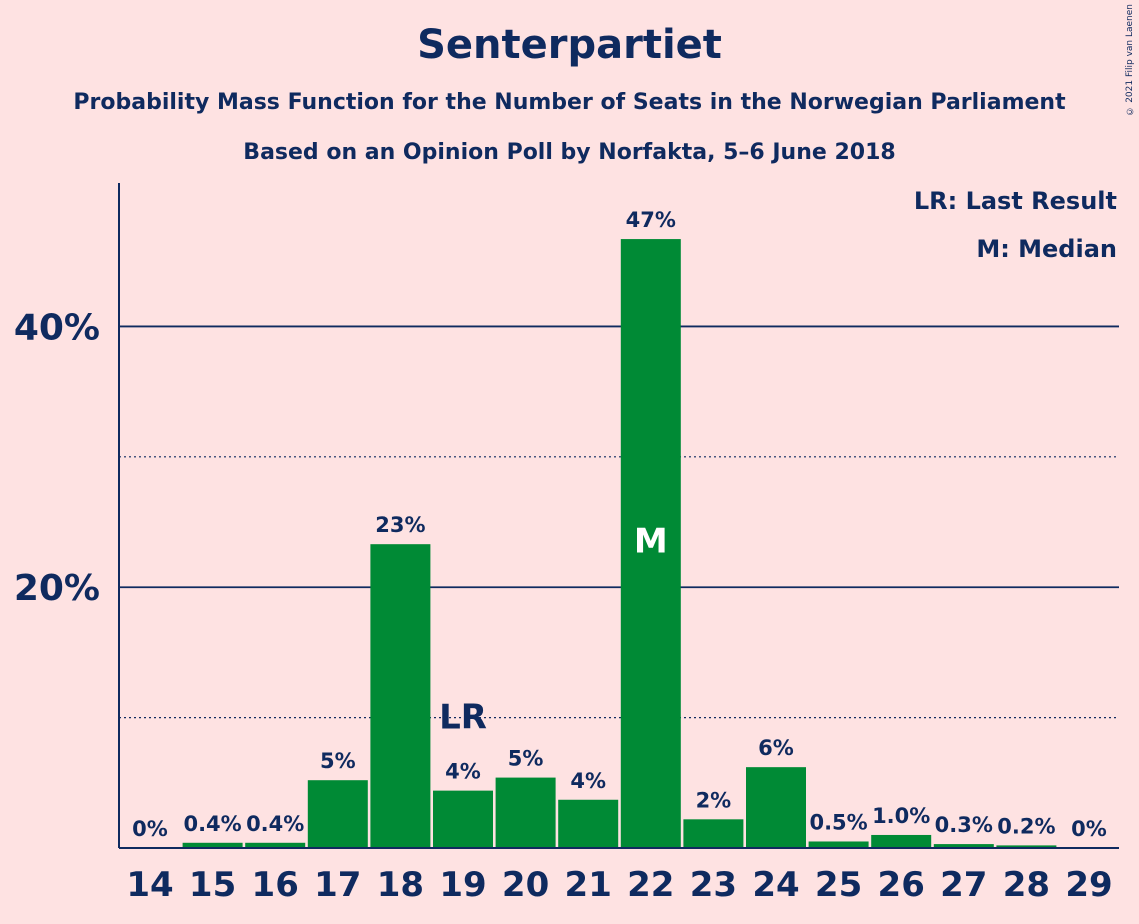 Image resolution: width=1139 pixels, height=924 pixels. I want to click on x-tick-label: 14, so click(149, 885).